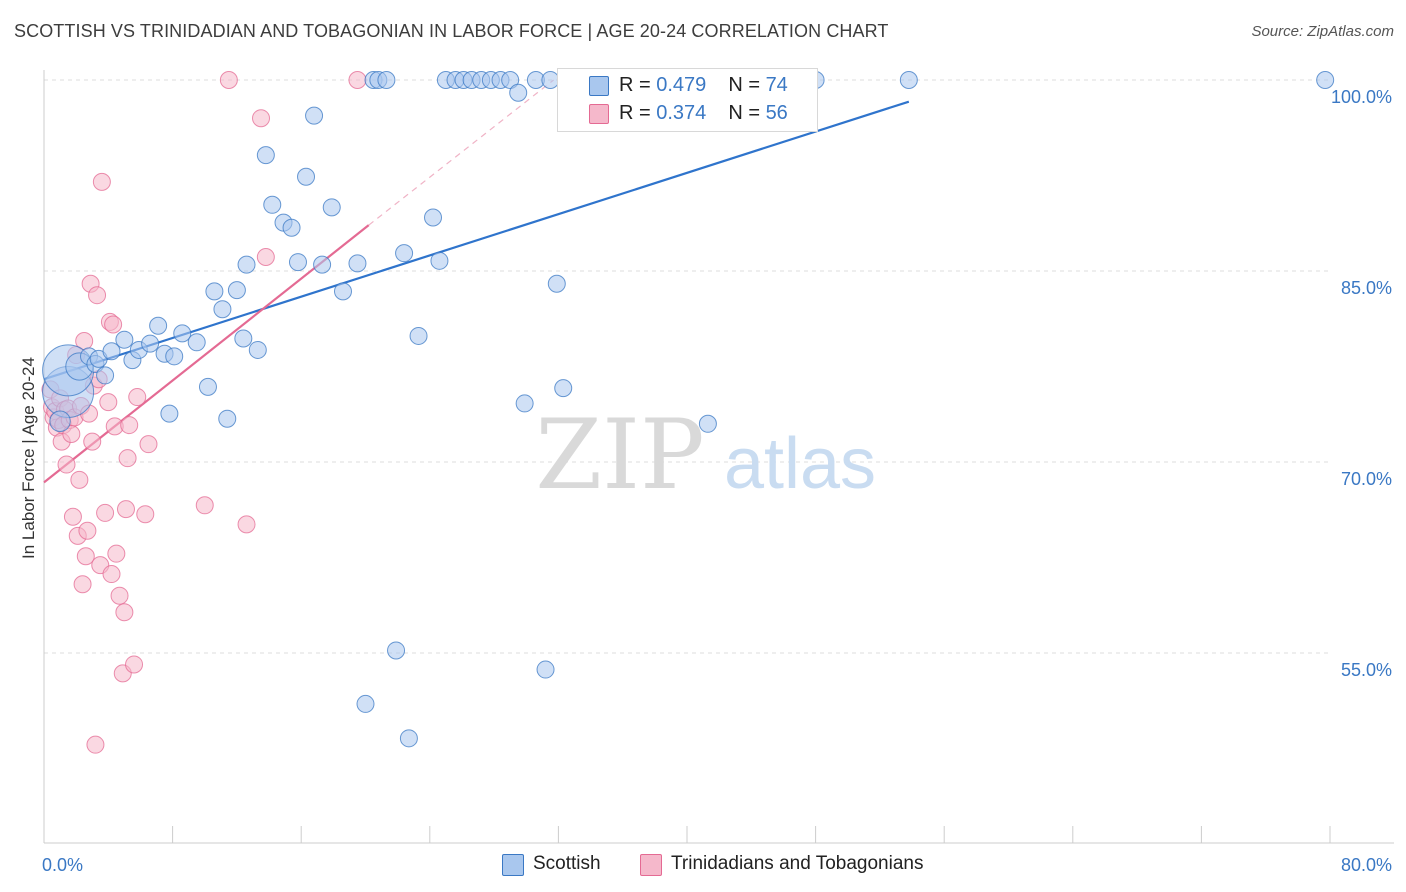 The width and height of the screenshot is (1406, 892). What do you see at coordinates (687, 100) in the screenshot?
I see `legend: R = 0.479 N = 74 R = 0.374 N = 56` at bounding box center [687, 100].